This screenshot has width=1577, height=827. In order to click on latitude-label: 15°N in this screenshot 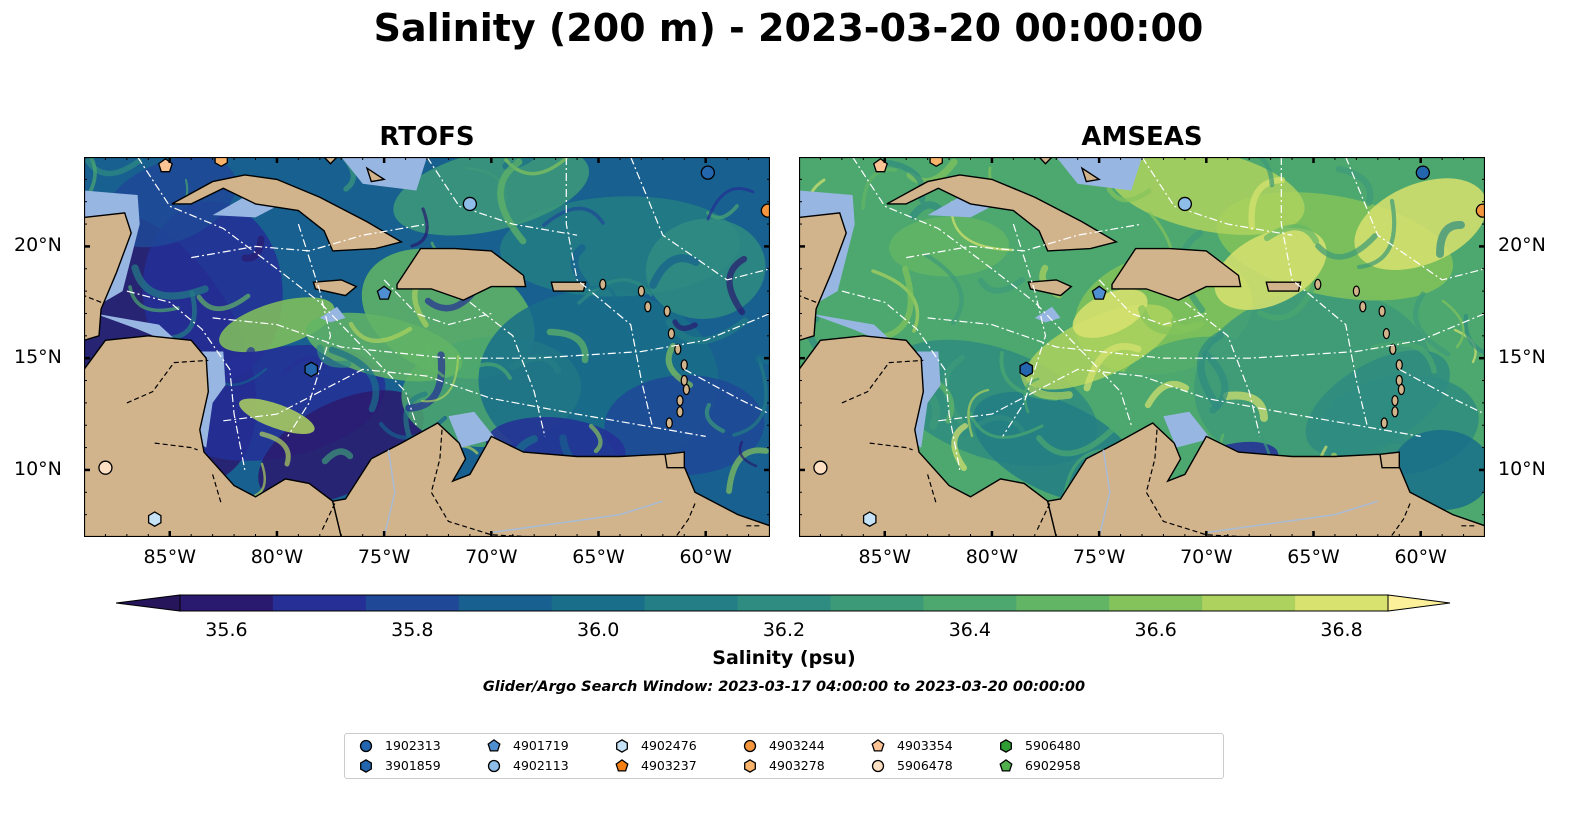, I will do `click(1522, 357)`.